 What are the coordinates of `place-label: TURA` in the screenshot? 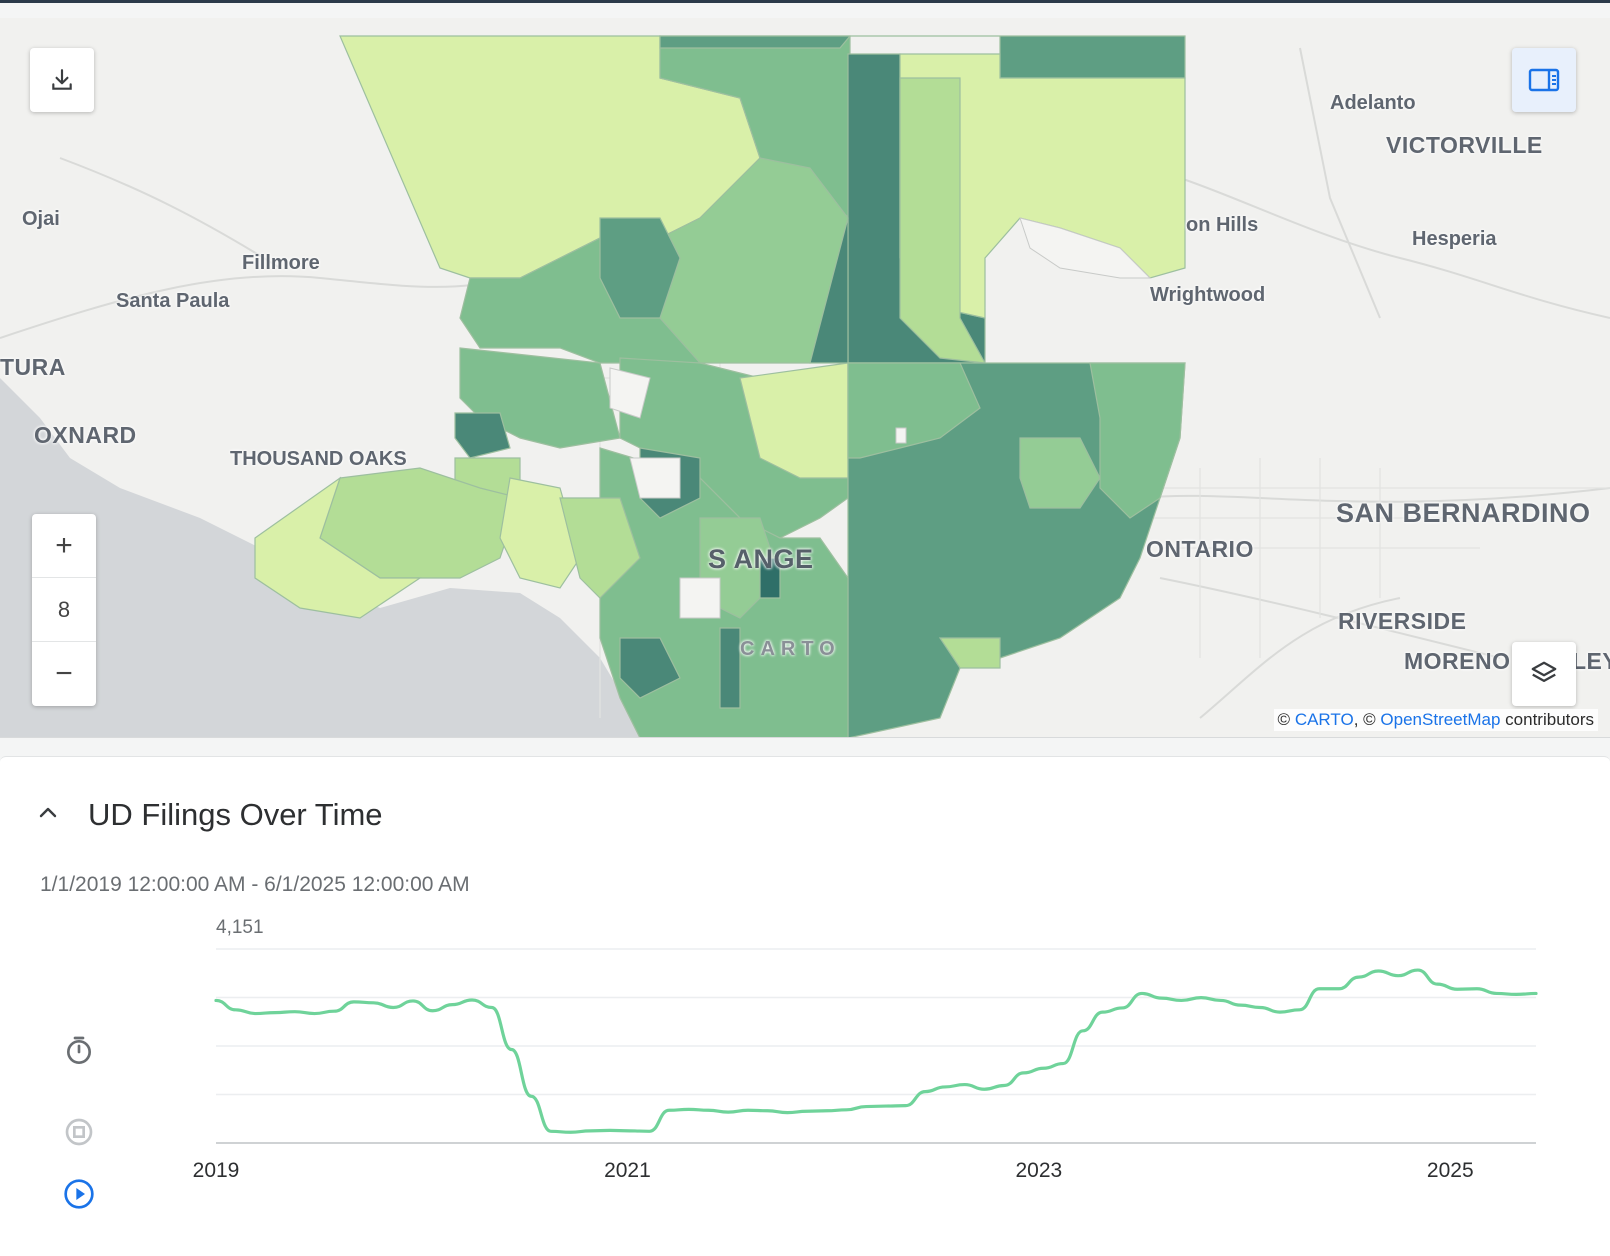 It's located at (33, 367).